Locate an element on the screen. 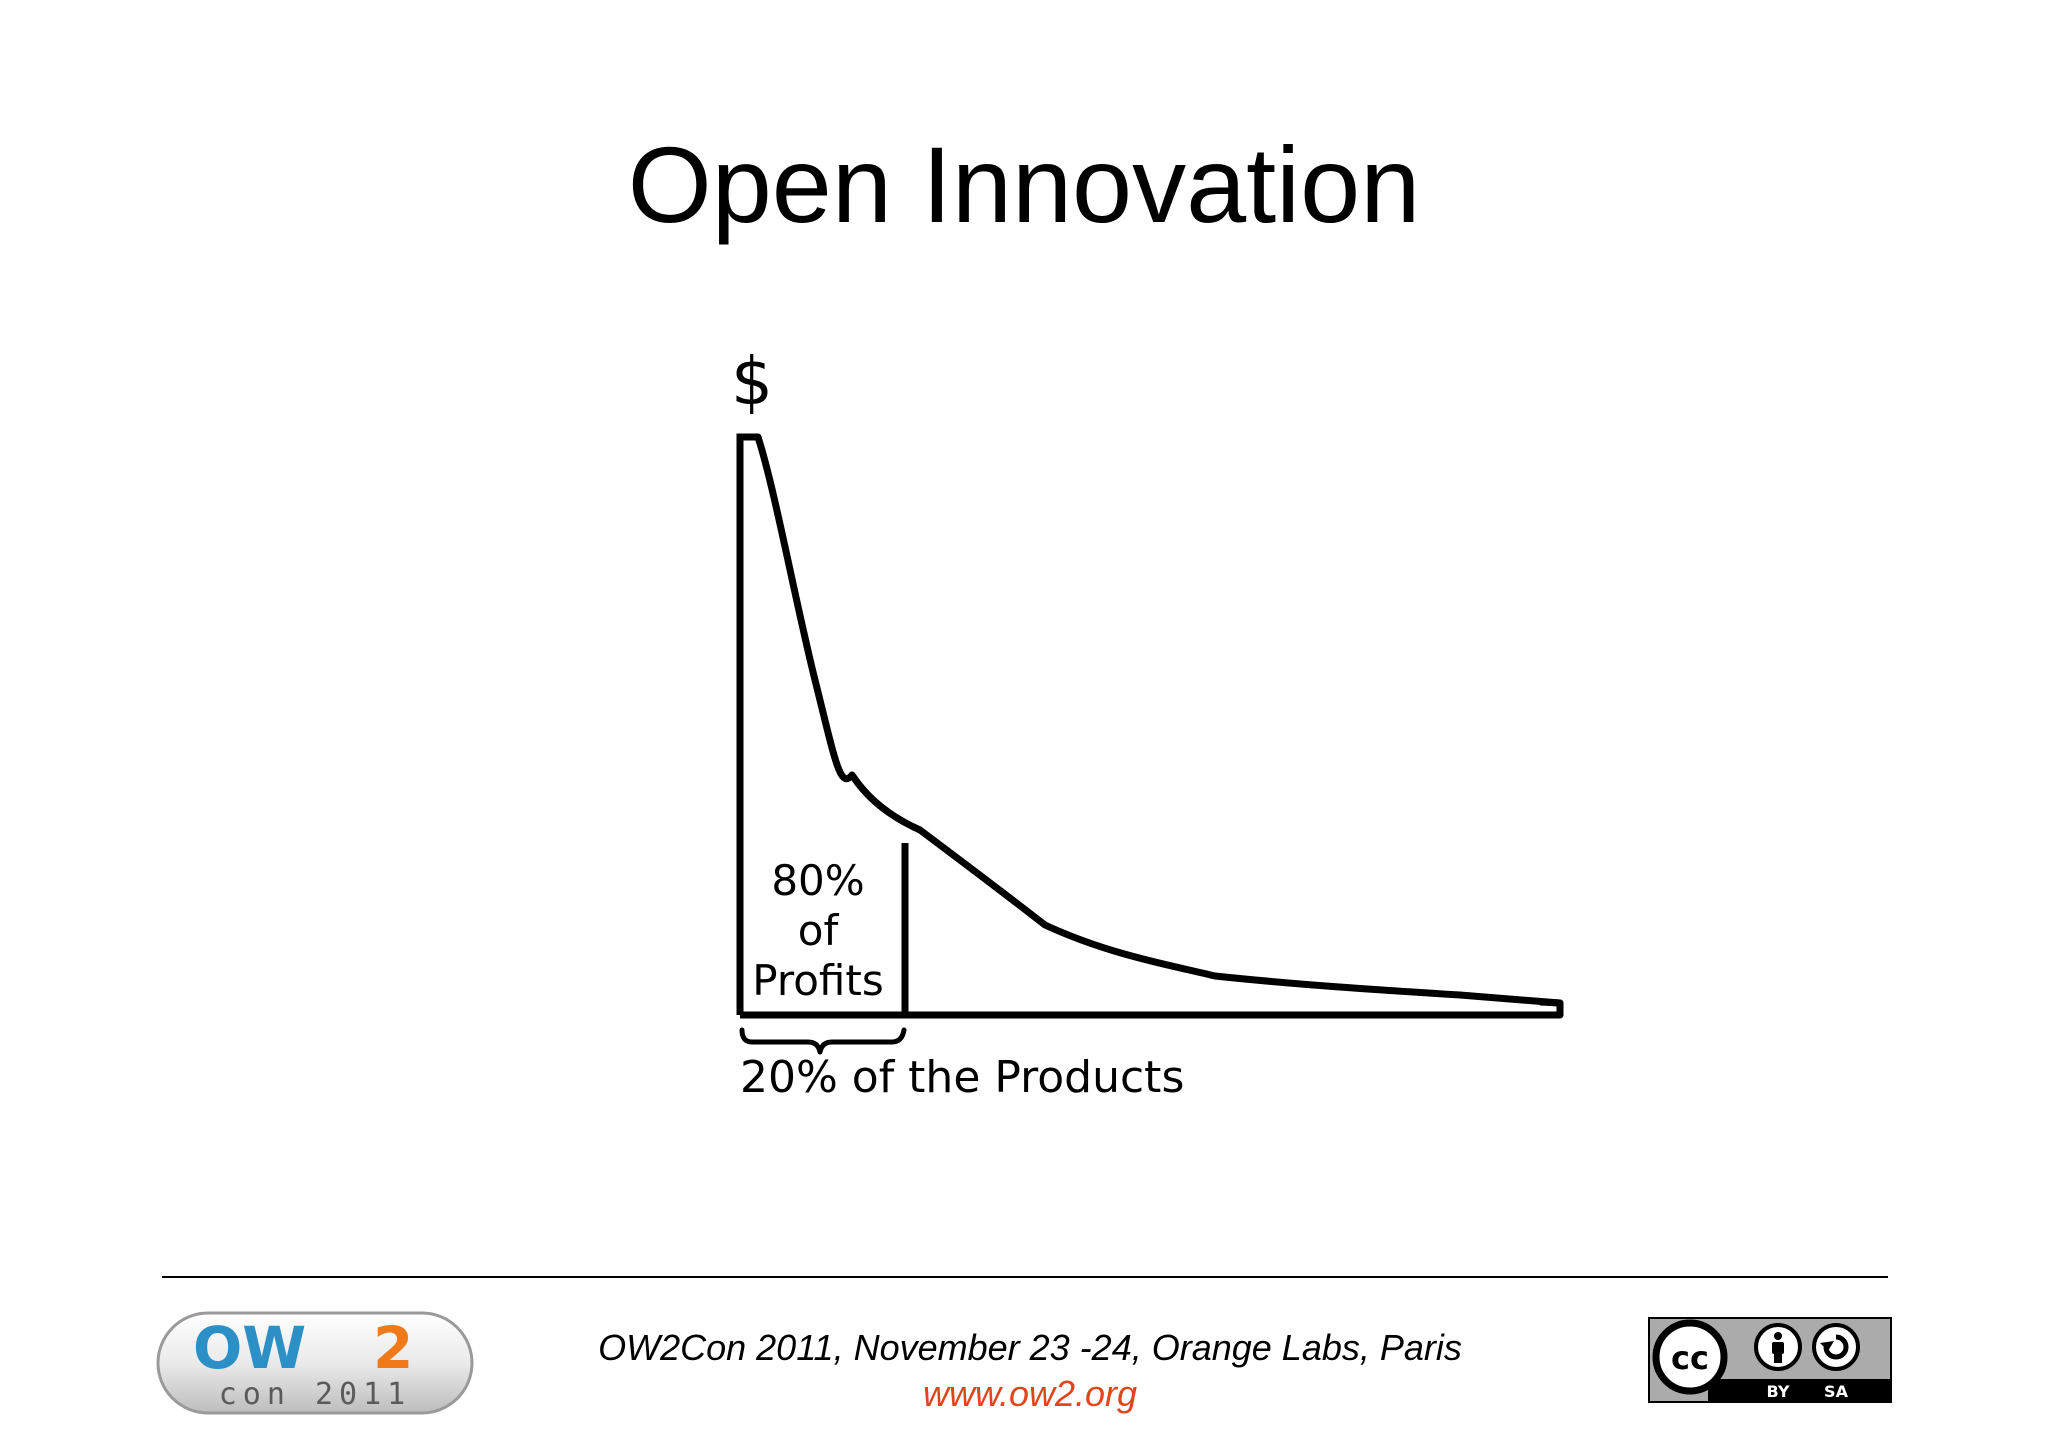 The image size is (2048, 1447). y-axis-dollar-label: $ is located at coordinates (752, 381).